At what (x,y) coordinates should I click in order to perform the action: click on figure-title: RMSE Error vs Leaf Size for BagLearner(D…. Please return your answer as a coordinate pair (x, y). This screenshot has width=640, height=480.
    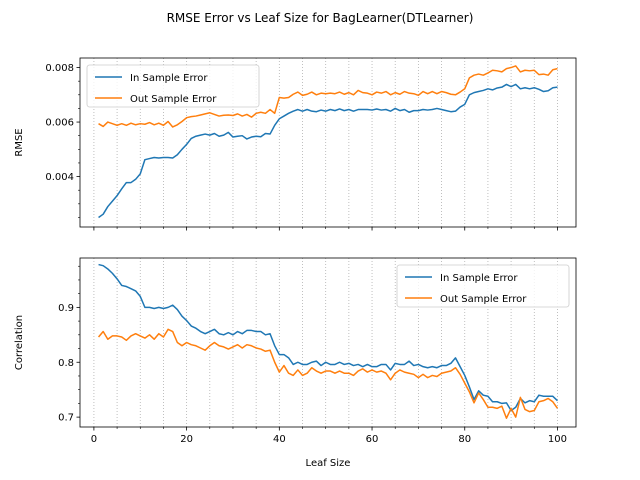
    Looking at the image, I should click on (320, 18).